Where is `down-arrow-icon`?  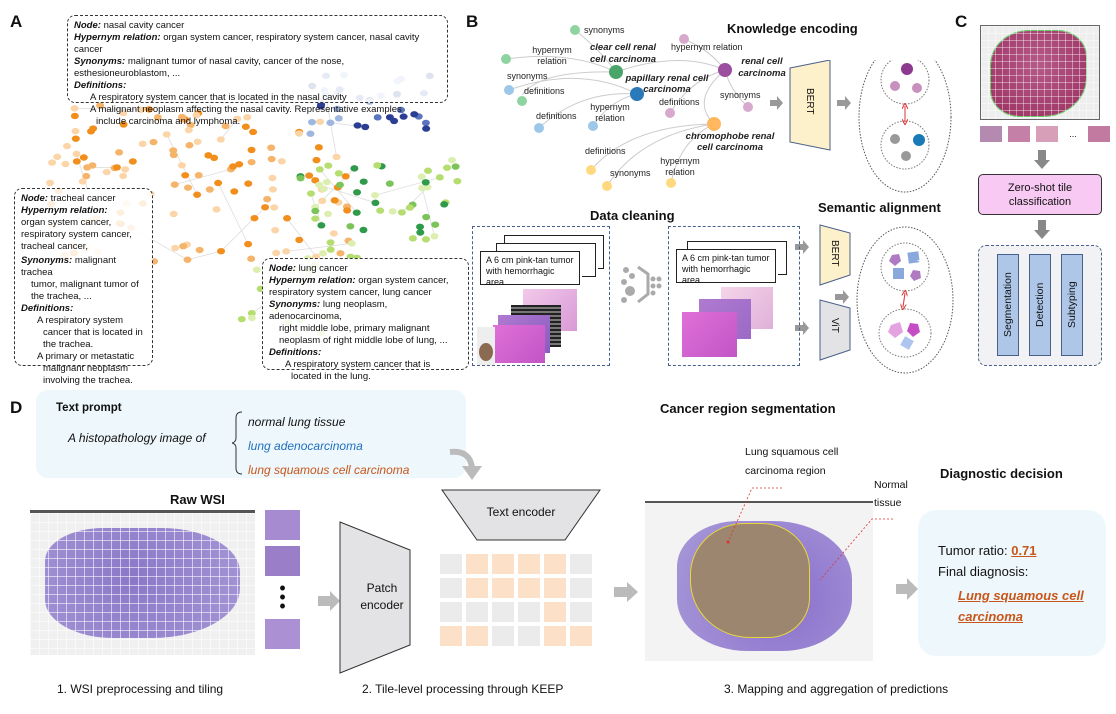 down-arrow-icon is located at coordinates (1042, 229).